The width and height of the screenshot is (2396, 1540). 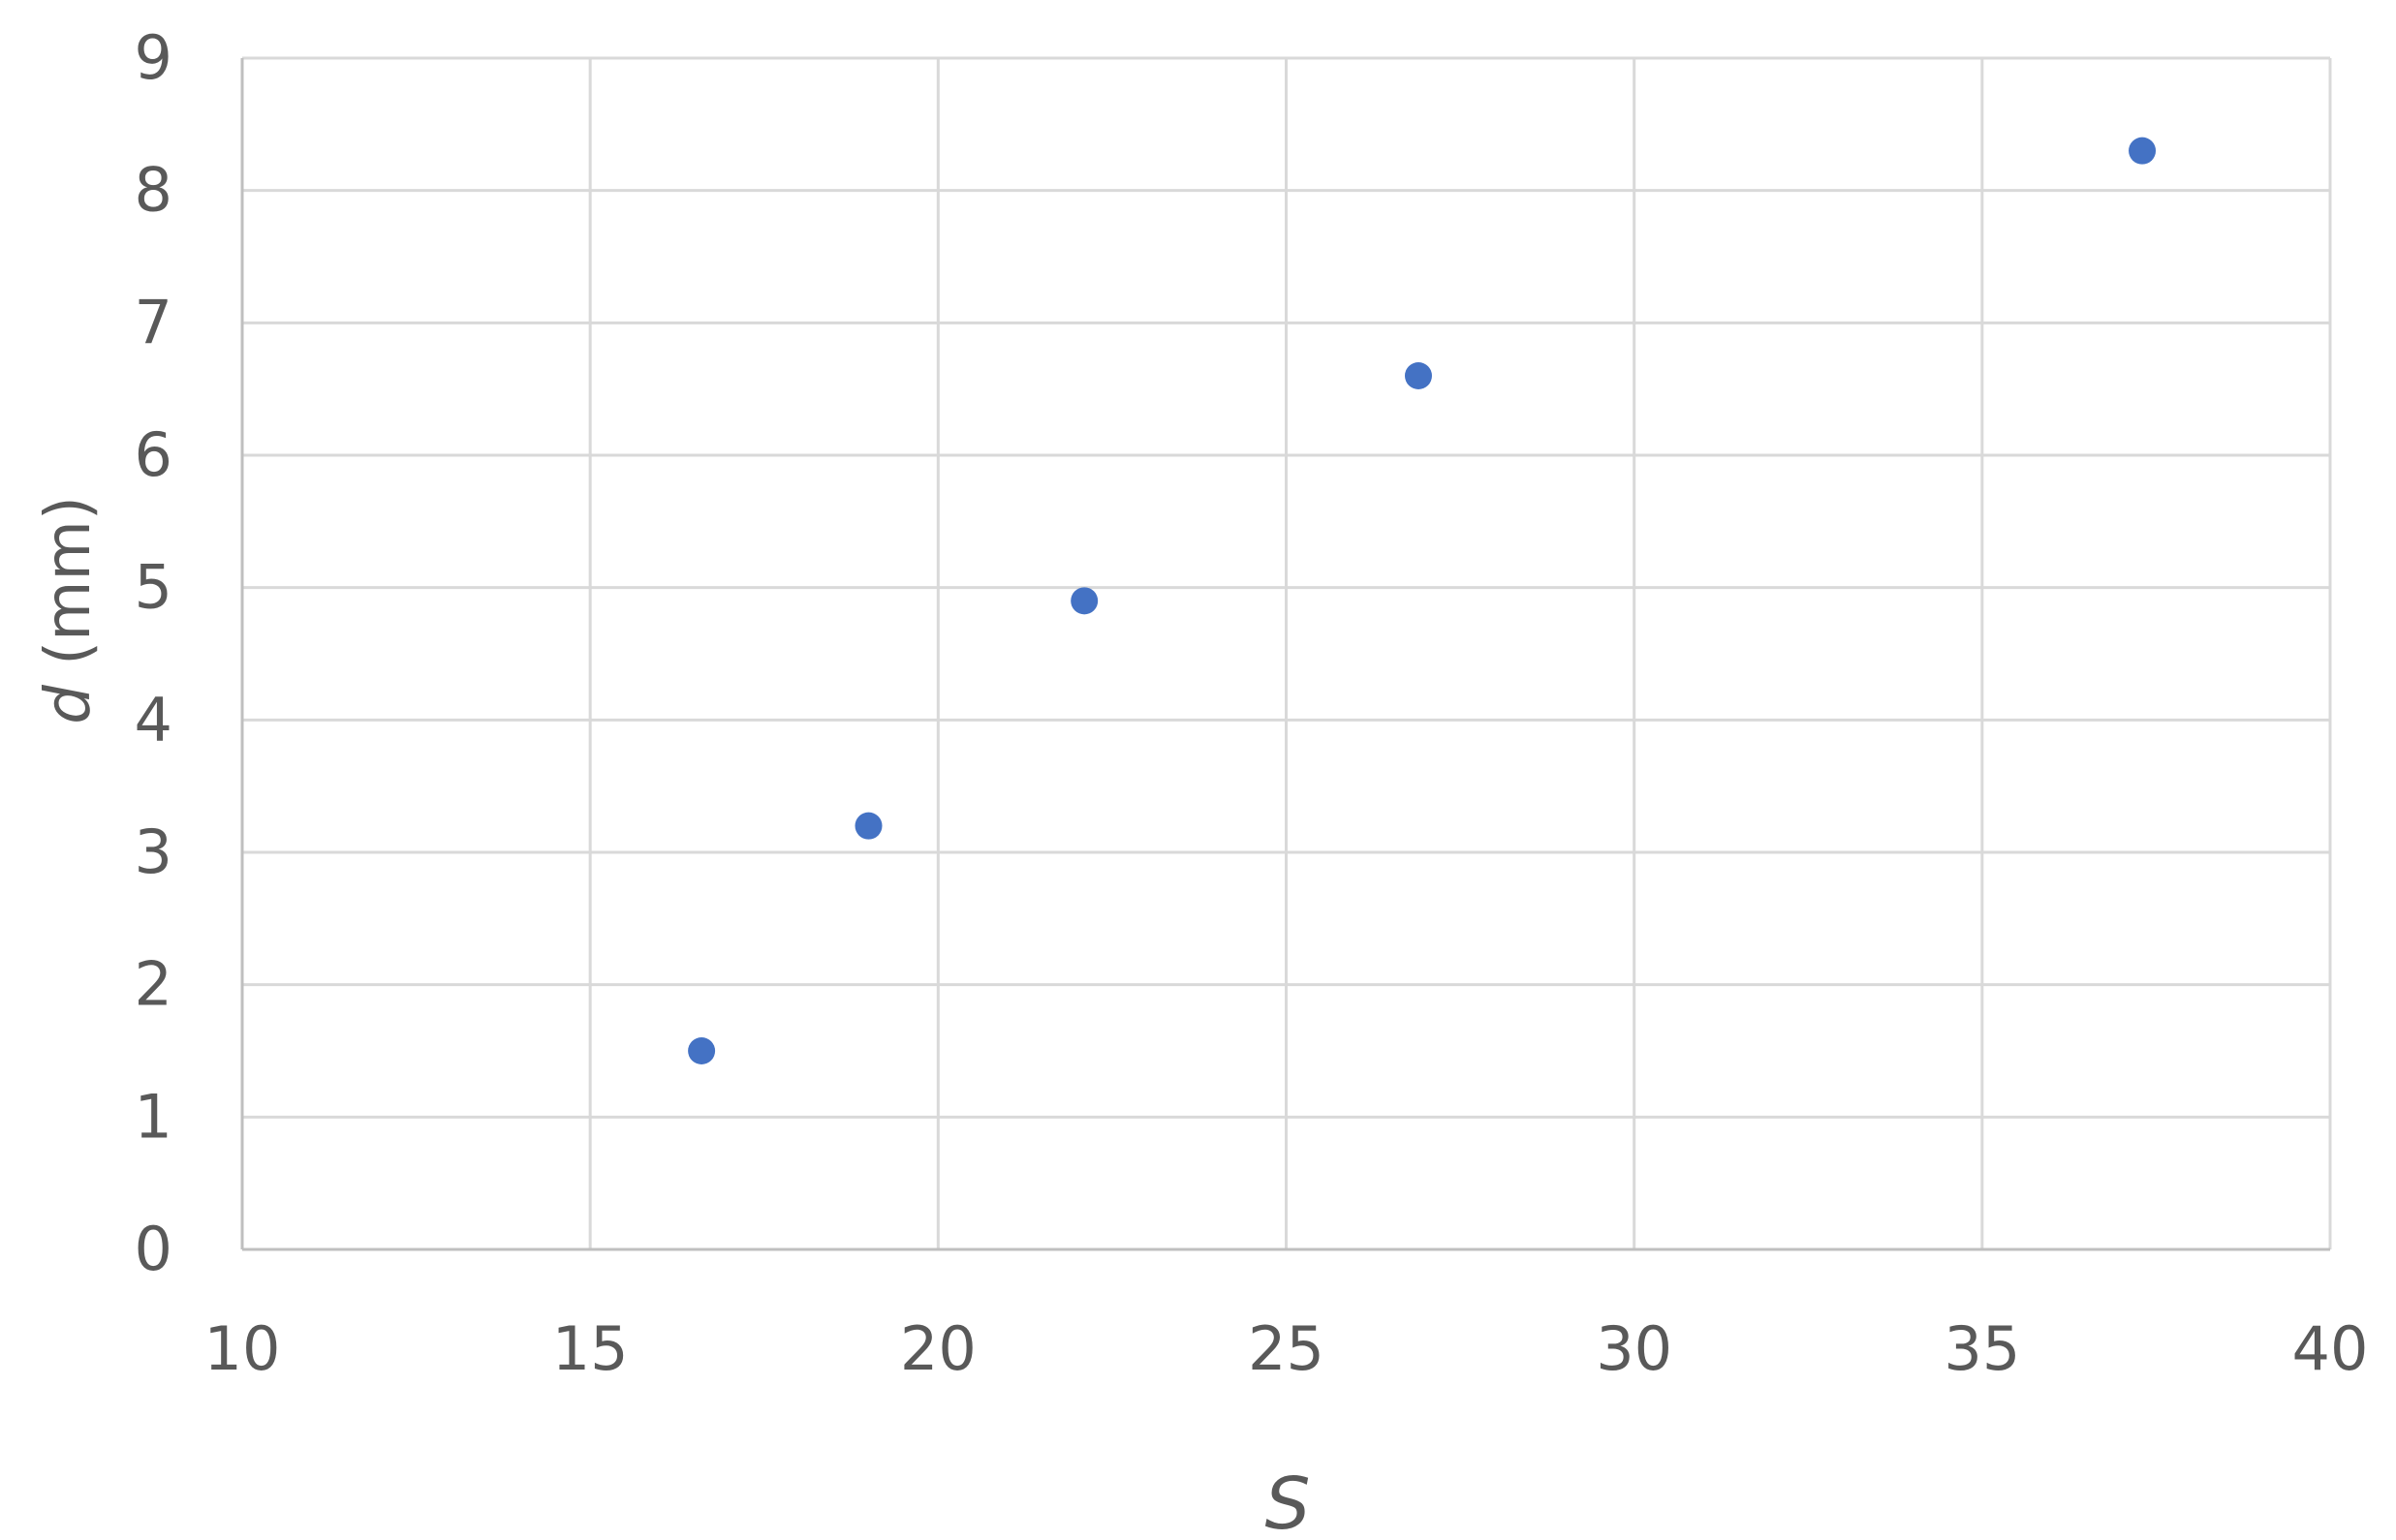 I want to click on y-tick-label: 1, so click(x=154, y=1116).